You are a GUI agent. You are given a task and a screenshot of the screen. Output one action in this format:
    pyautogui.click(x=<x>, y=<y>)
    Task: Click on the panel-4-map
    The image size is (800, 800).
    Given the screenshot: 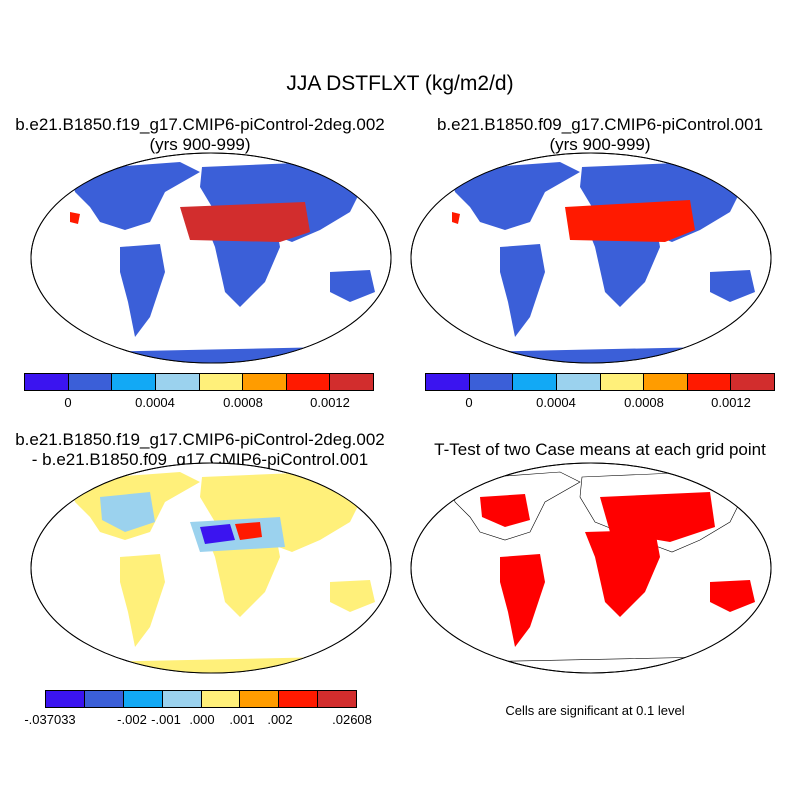 What is the action you would take?
    pyautogui.click(x=591, y=568)
    